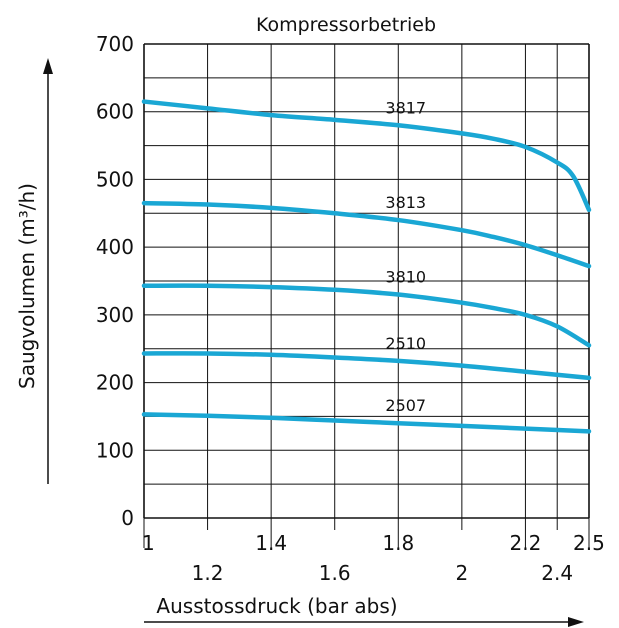  What do you see at coordinates (398, 543) in the screenshot?
I see `x-tick-label-top: 1.8` at bounding box center [398, 543].